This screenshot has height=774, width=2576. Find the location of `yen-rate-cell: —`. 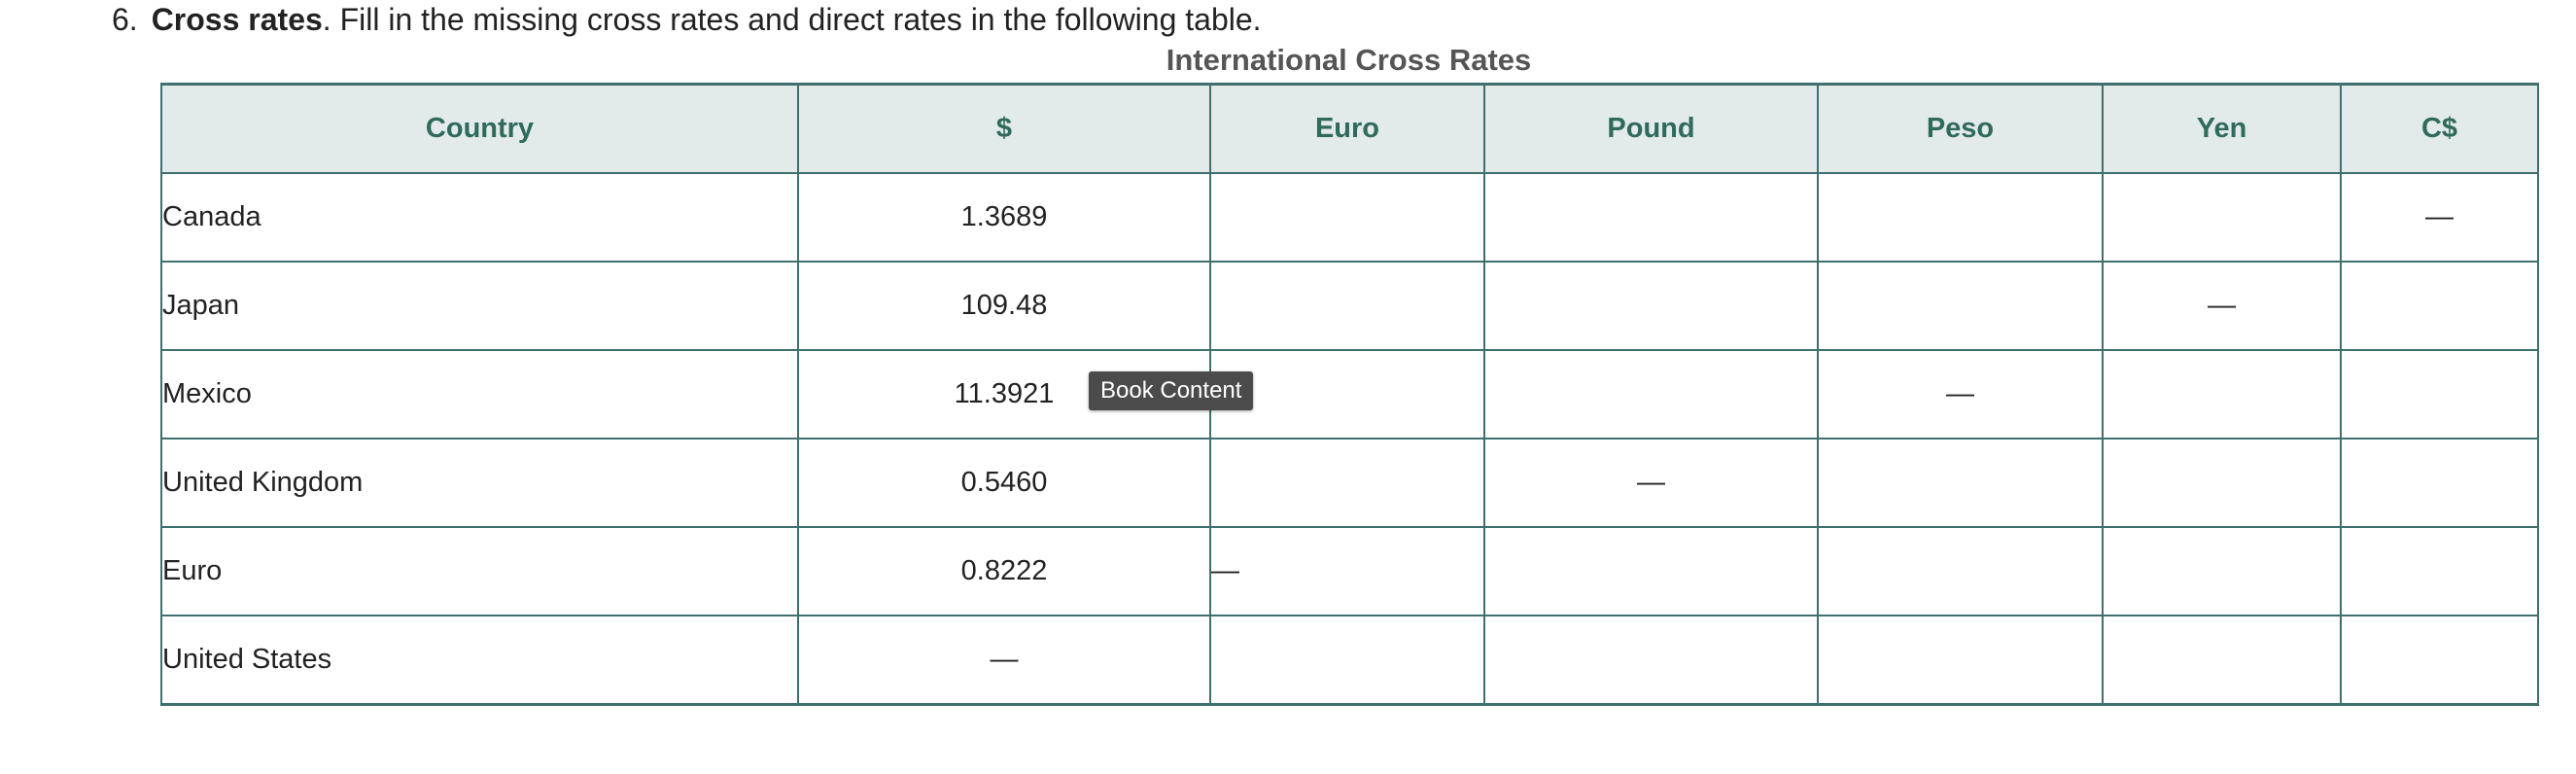

yen-rate-cell: — is located at coordinates (2222, 306).